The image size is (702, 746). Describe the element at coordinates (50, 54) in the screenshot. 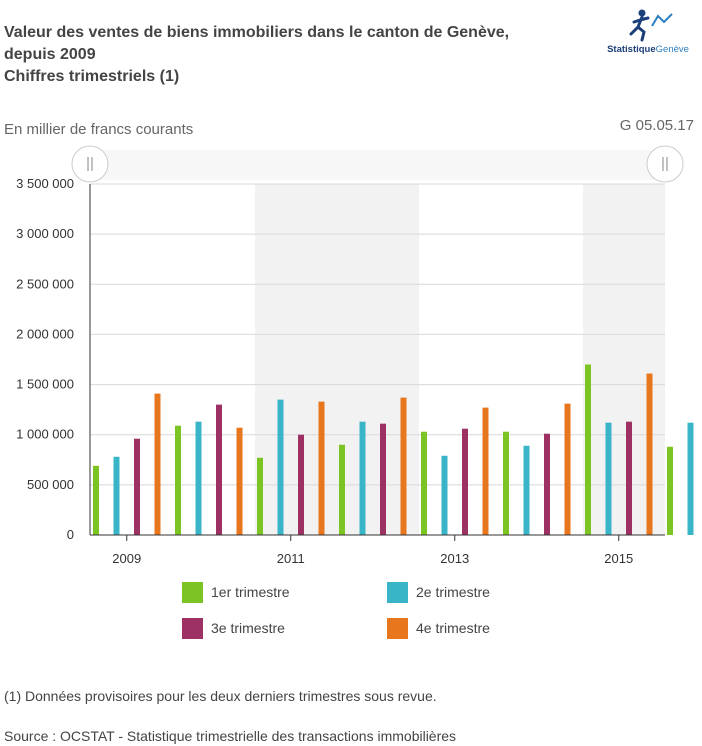

I see `title-line-2: depuis 2009` at that location.